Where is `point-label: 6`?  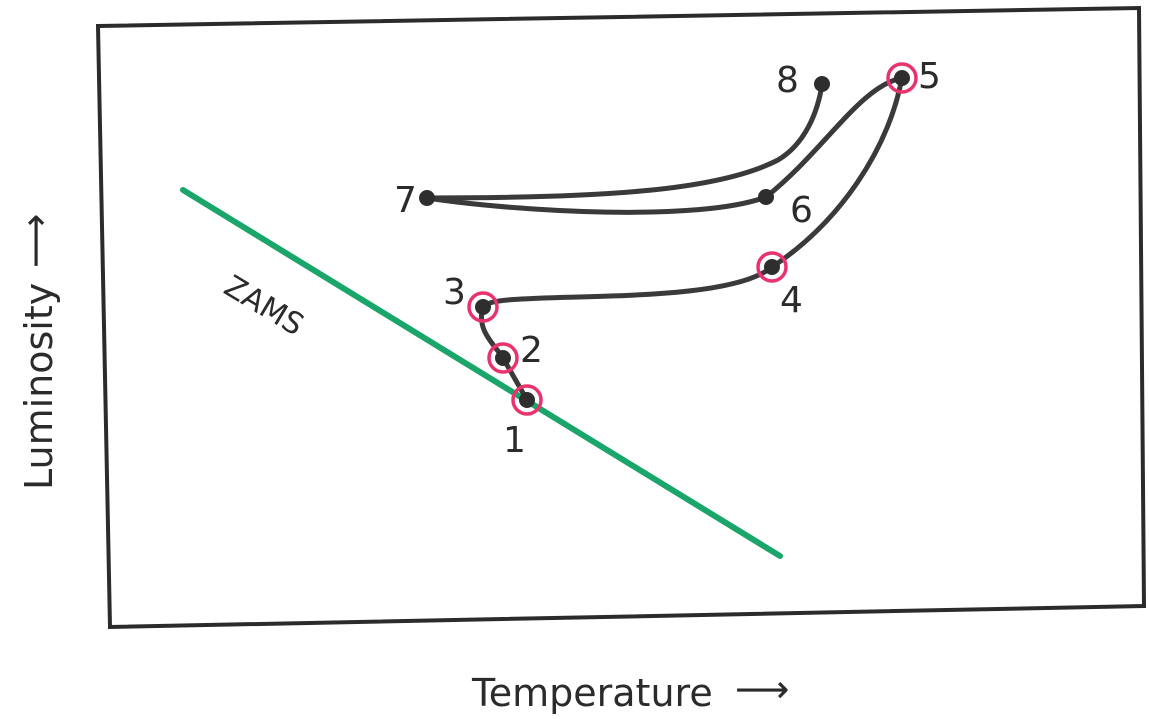 point-label: 6 is located at coordinates (801, 210).